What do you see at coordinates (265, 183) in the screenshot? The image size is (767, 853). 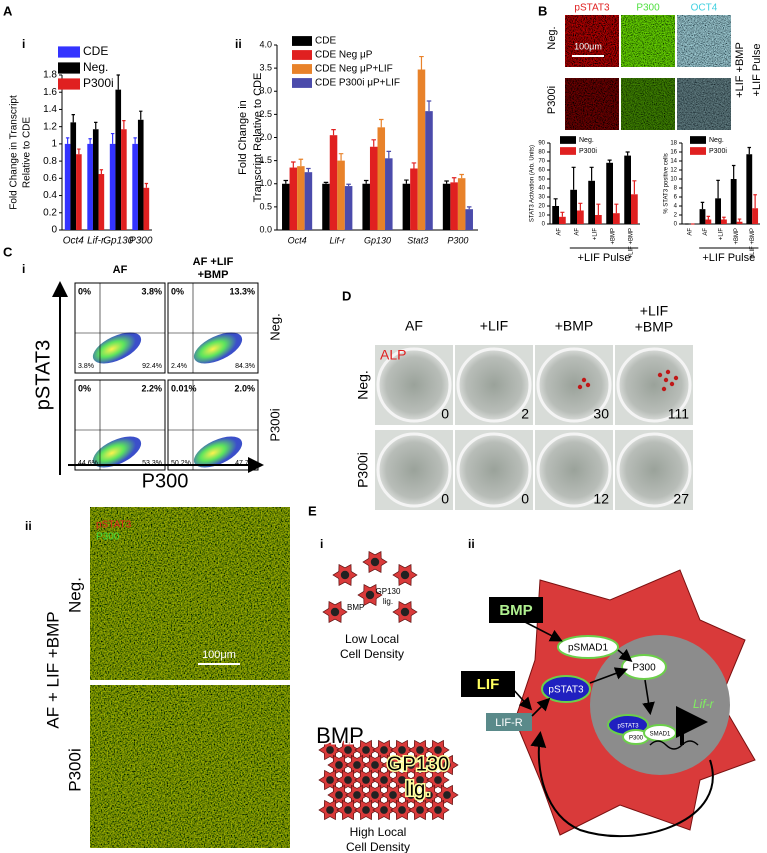 I see `y-tick-label: 1.0` at bounding box center [265, 183].